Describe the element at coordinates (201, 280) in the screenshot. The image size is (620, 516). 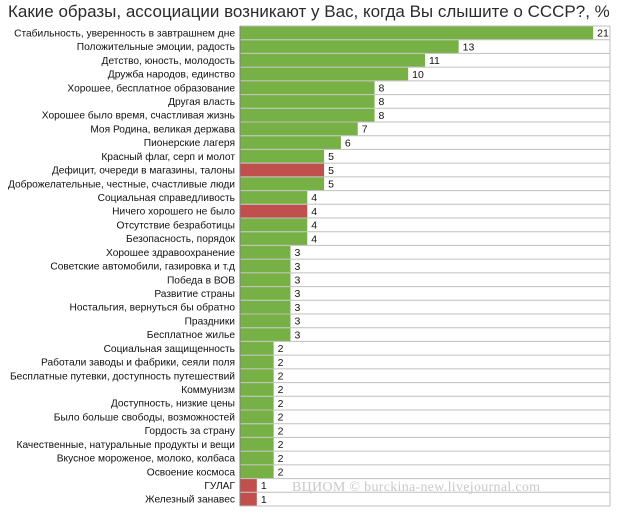
I see `category-label: Победа в ВОВ` at that location.